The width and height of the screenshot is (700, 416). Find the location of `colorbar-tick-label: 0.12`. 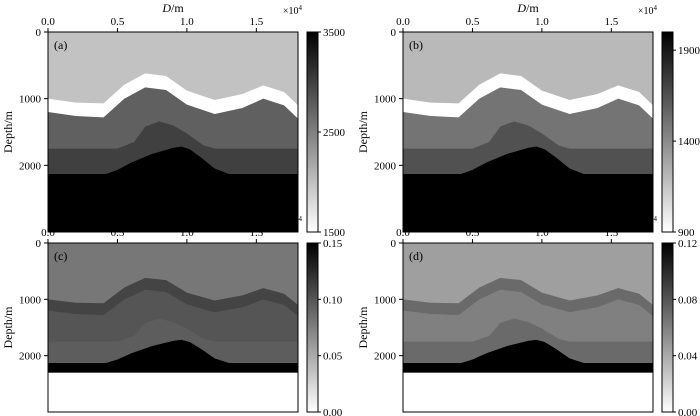

colorbar-tick-label: 0.12 is located at coordinates (687, 244).